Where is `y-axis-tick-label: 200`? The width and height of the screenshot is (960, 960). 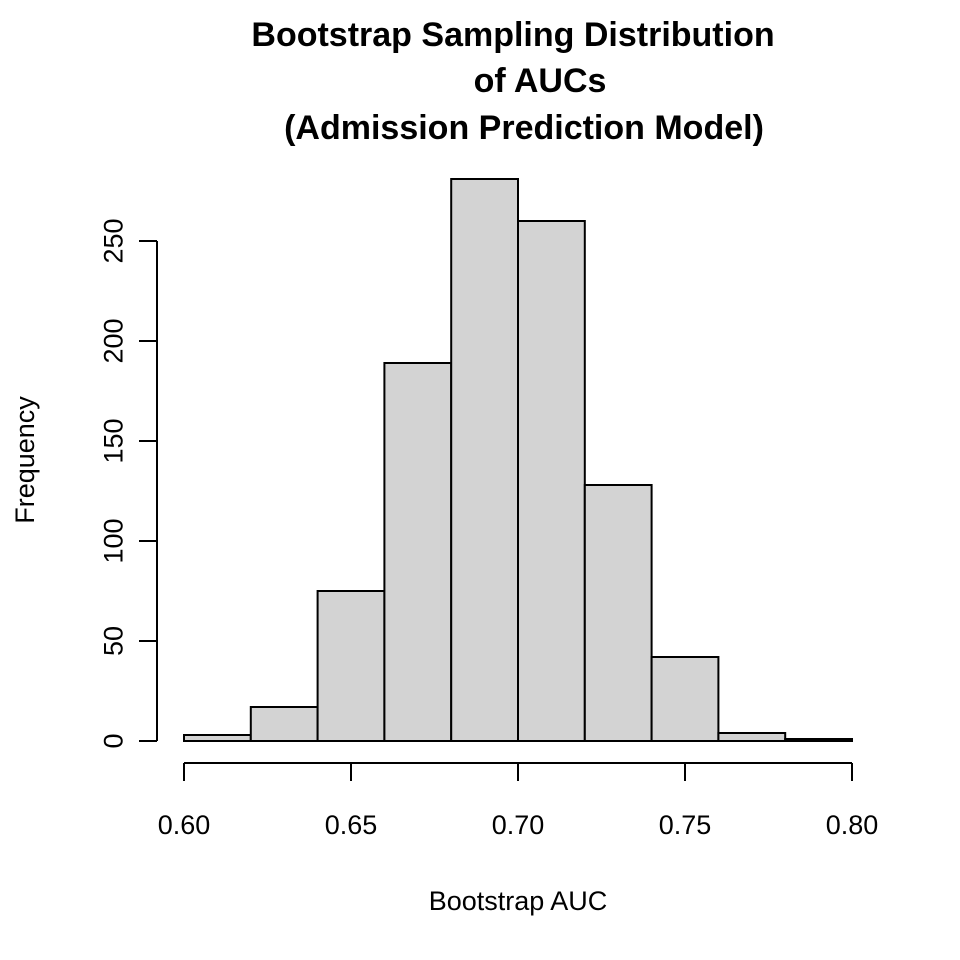 y-axis-tick-label: 200 is located at coordinates (113, 340).